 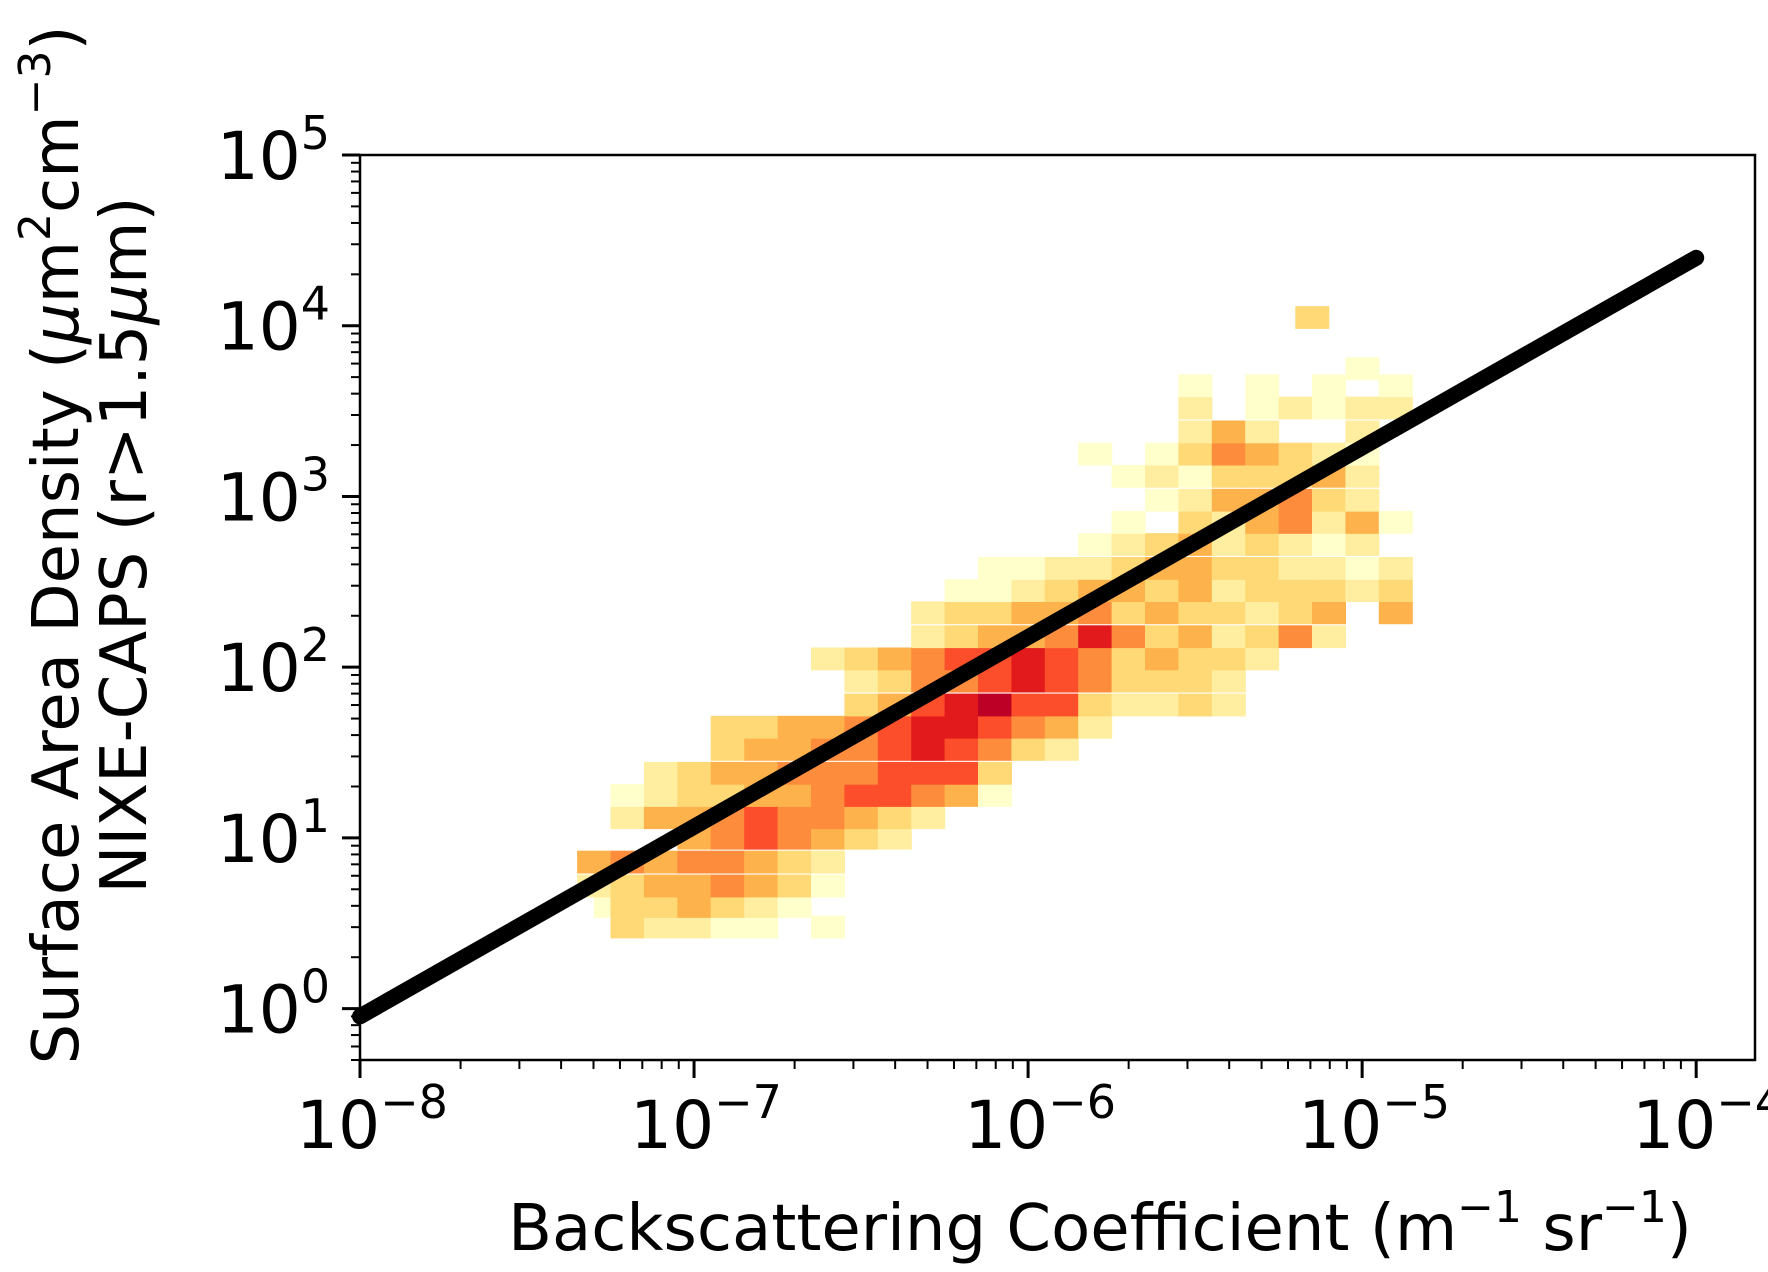 What do you see at coordinates (57, 704) in the screenshot?
I see `y-axis-label-line1-a: Surface Area Density (` at bounding box center [57, 704].